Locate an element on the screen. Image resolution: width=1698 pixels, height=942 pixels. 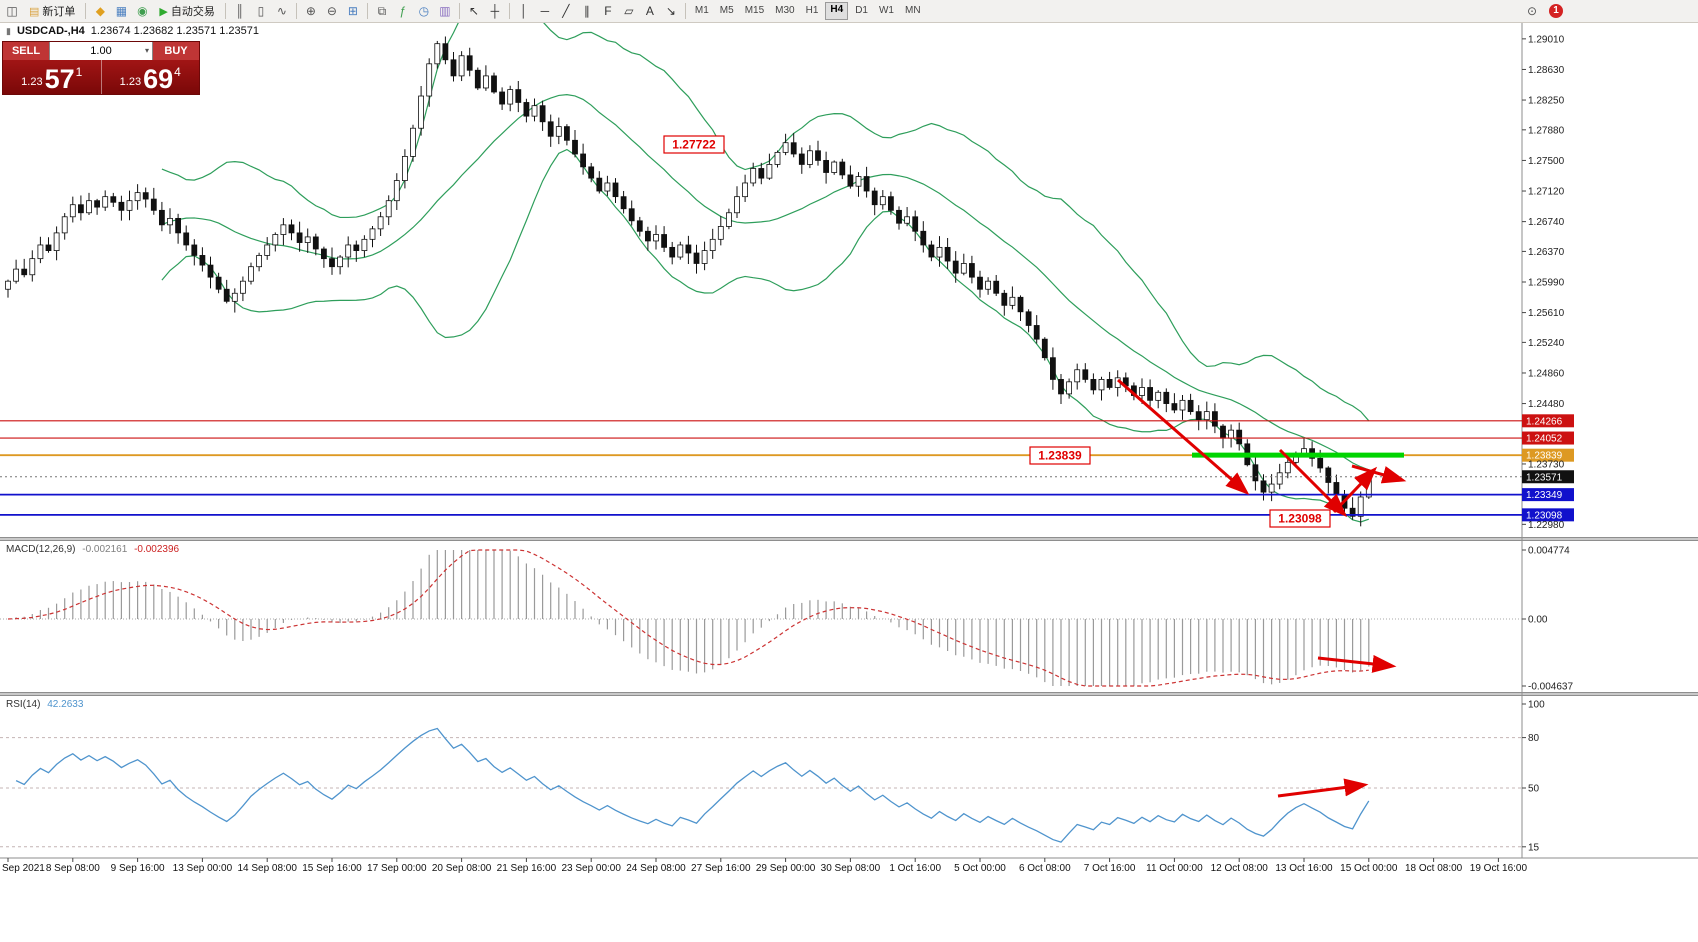
indicators-icon: ƒ is located at coordinates (403, 11).